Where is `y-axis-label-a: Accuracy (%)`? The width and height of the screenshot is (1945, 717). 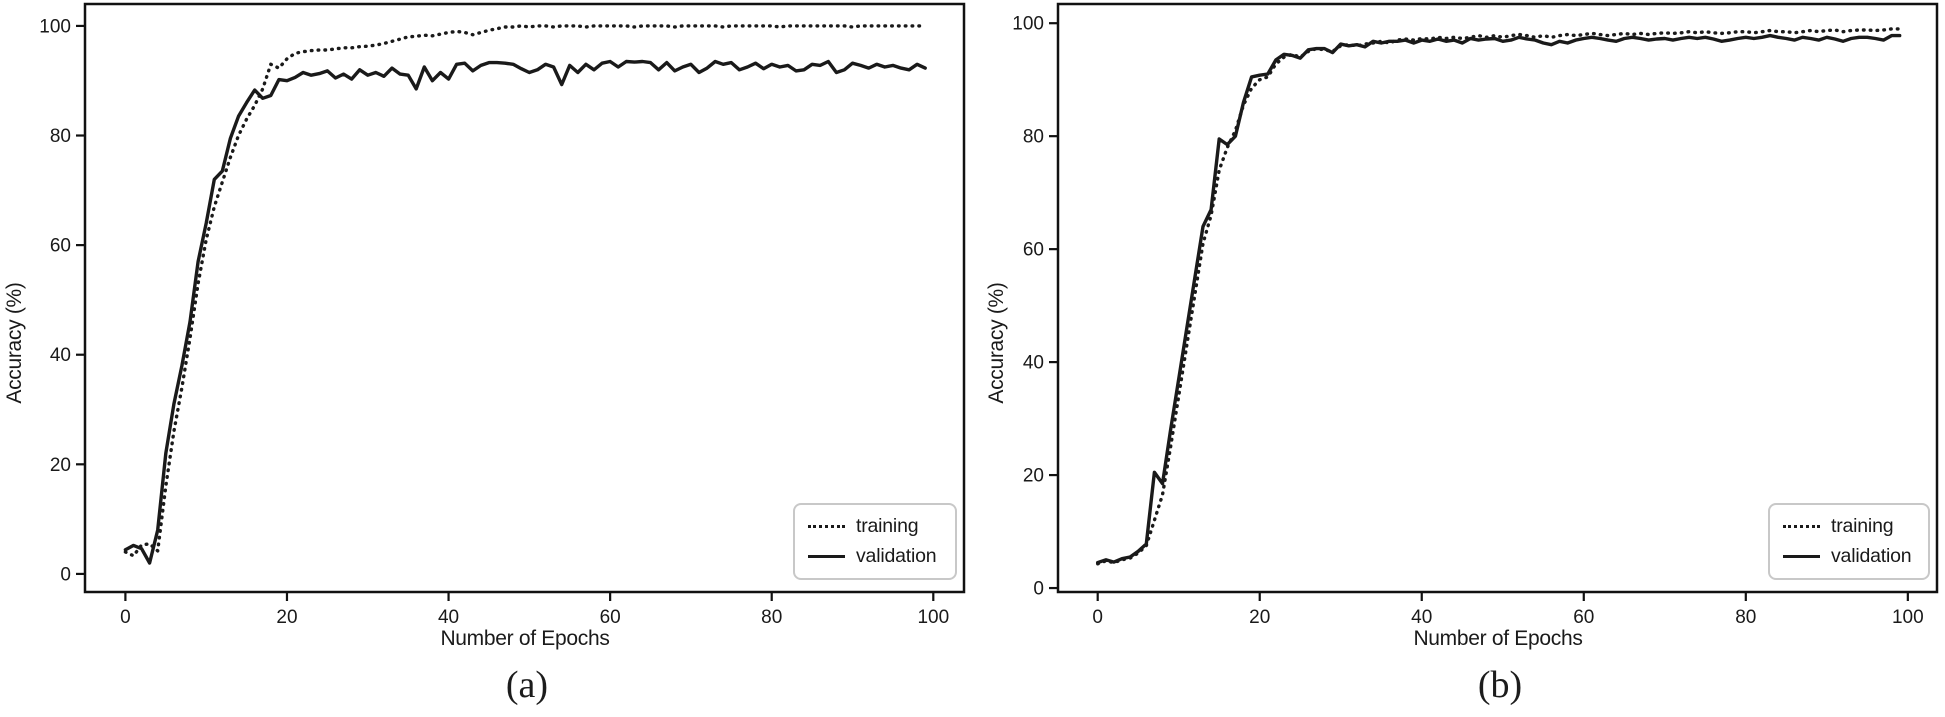
y-axis-label-a: Accuracy (%) is located at coordinates (14, 343).